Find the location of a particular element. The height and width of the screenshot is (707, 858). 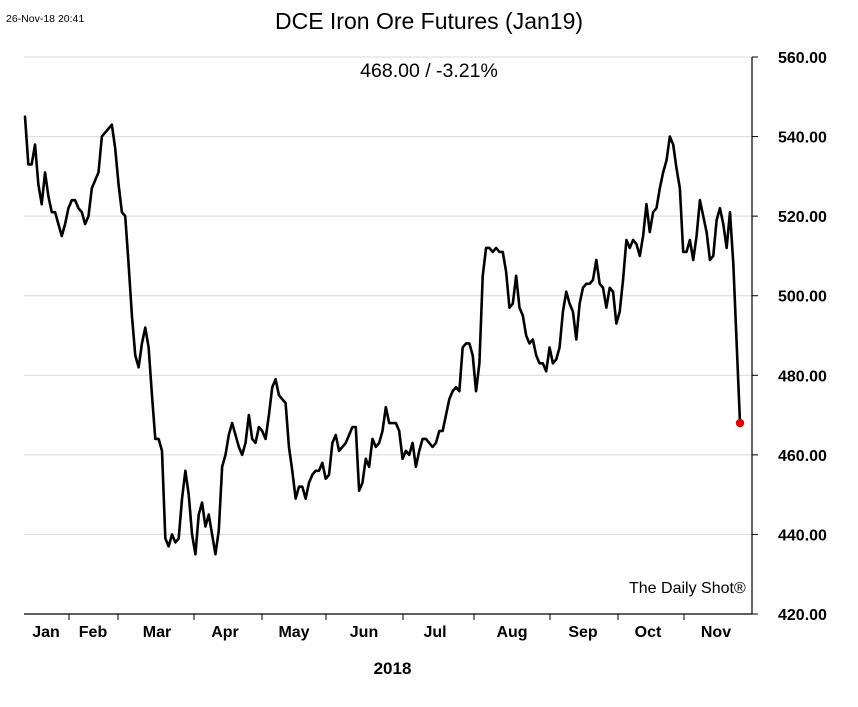

watermark-source: The Daily Shot® is located at coordinates (687, 588).